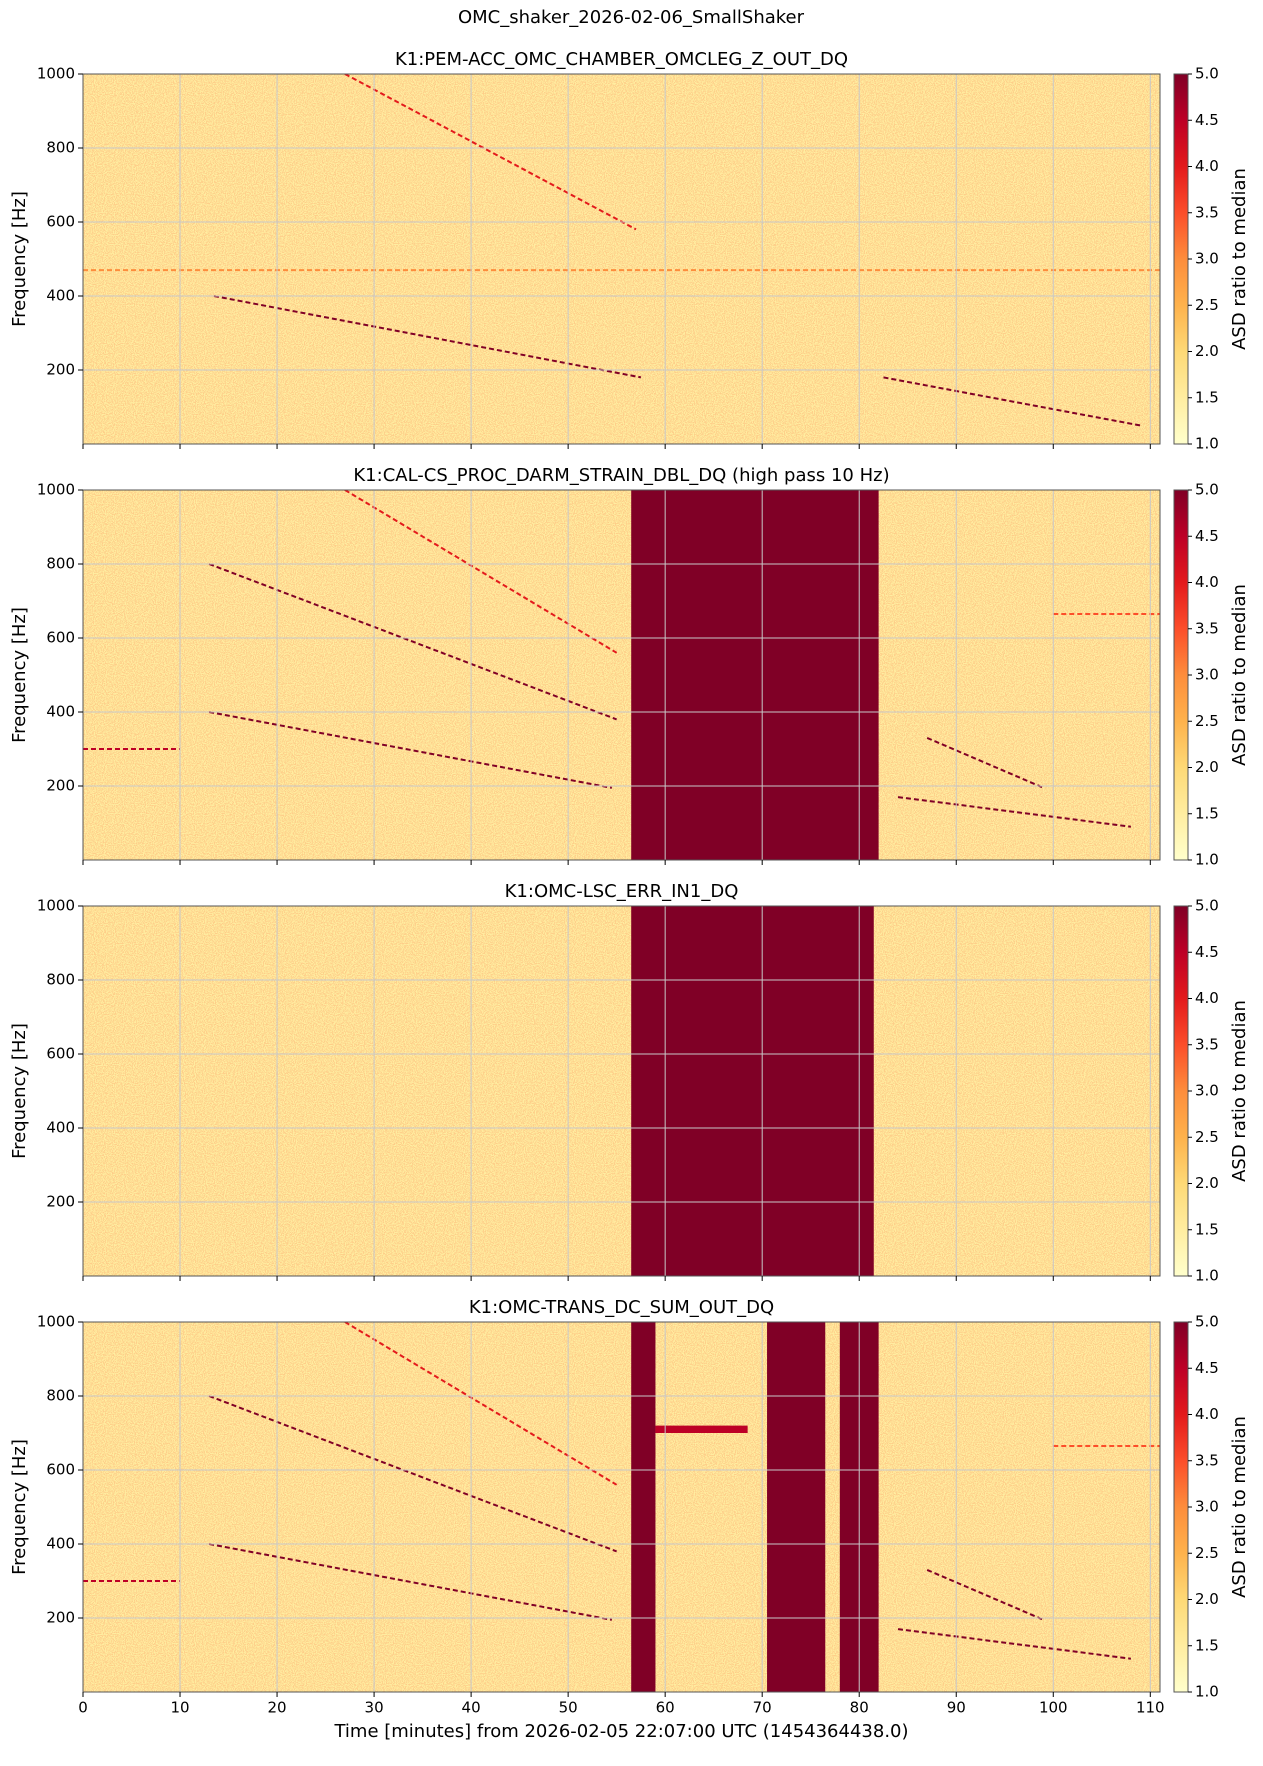 Image resolution: width=1263 pixels, height=1766 pixels. What do you see at coordinates (1053, 1708) in the screenshot?
I see `x-tick-label: 100` at bounding box center [1053, 1708].